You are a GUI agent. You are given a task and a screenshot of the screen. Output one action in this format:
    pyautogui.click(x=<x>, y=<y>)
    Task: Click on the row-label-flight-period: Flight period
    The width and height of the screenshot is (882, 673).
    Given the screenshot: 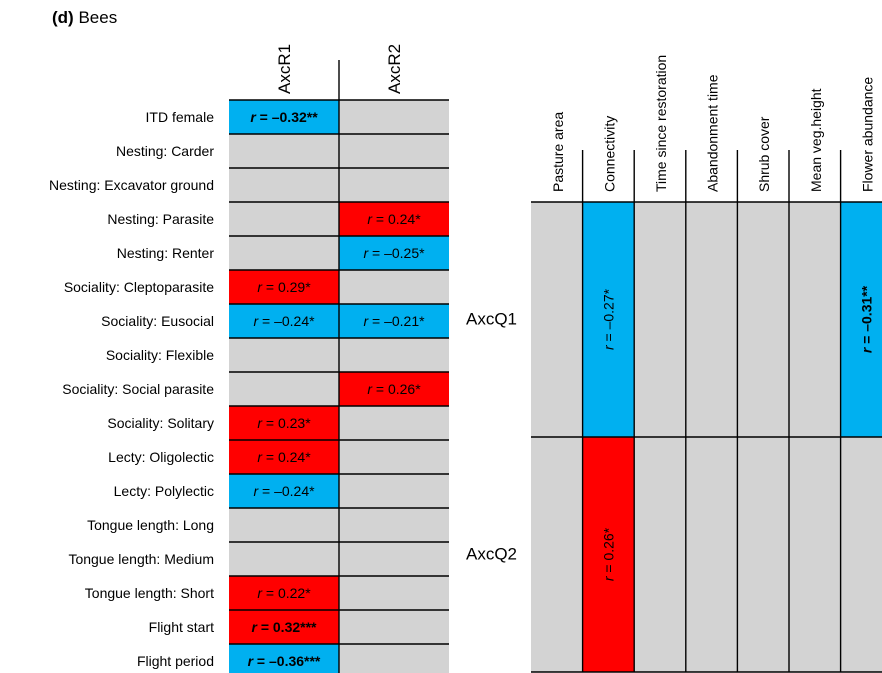 What is the action you would take?
    pyautogui.click(x=175, y=661)
    